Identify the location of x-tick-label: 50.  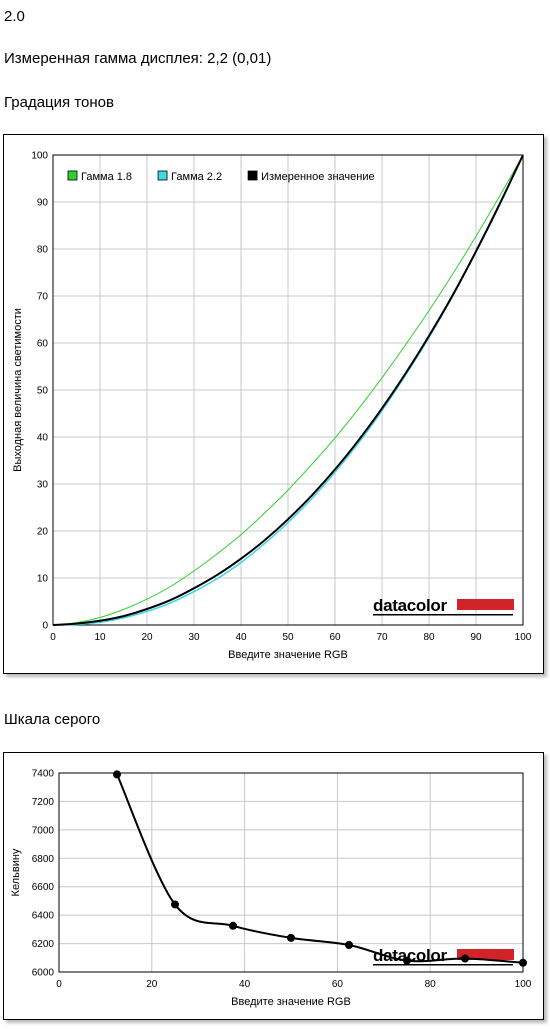
(288, 637).